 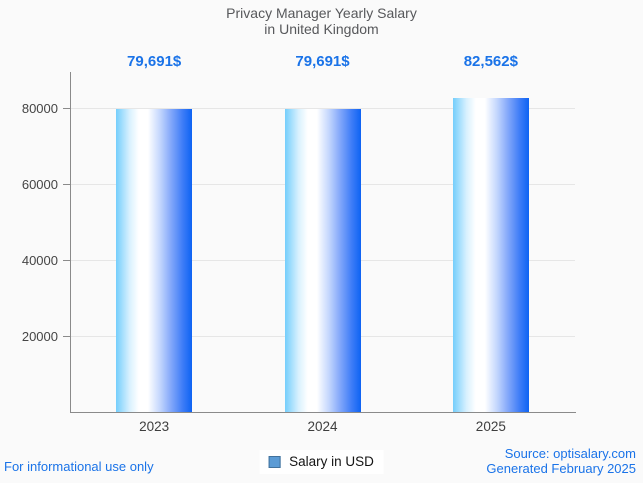 I want to click on x-axis-tick-label: 2023, so click(x=154, y=426).